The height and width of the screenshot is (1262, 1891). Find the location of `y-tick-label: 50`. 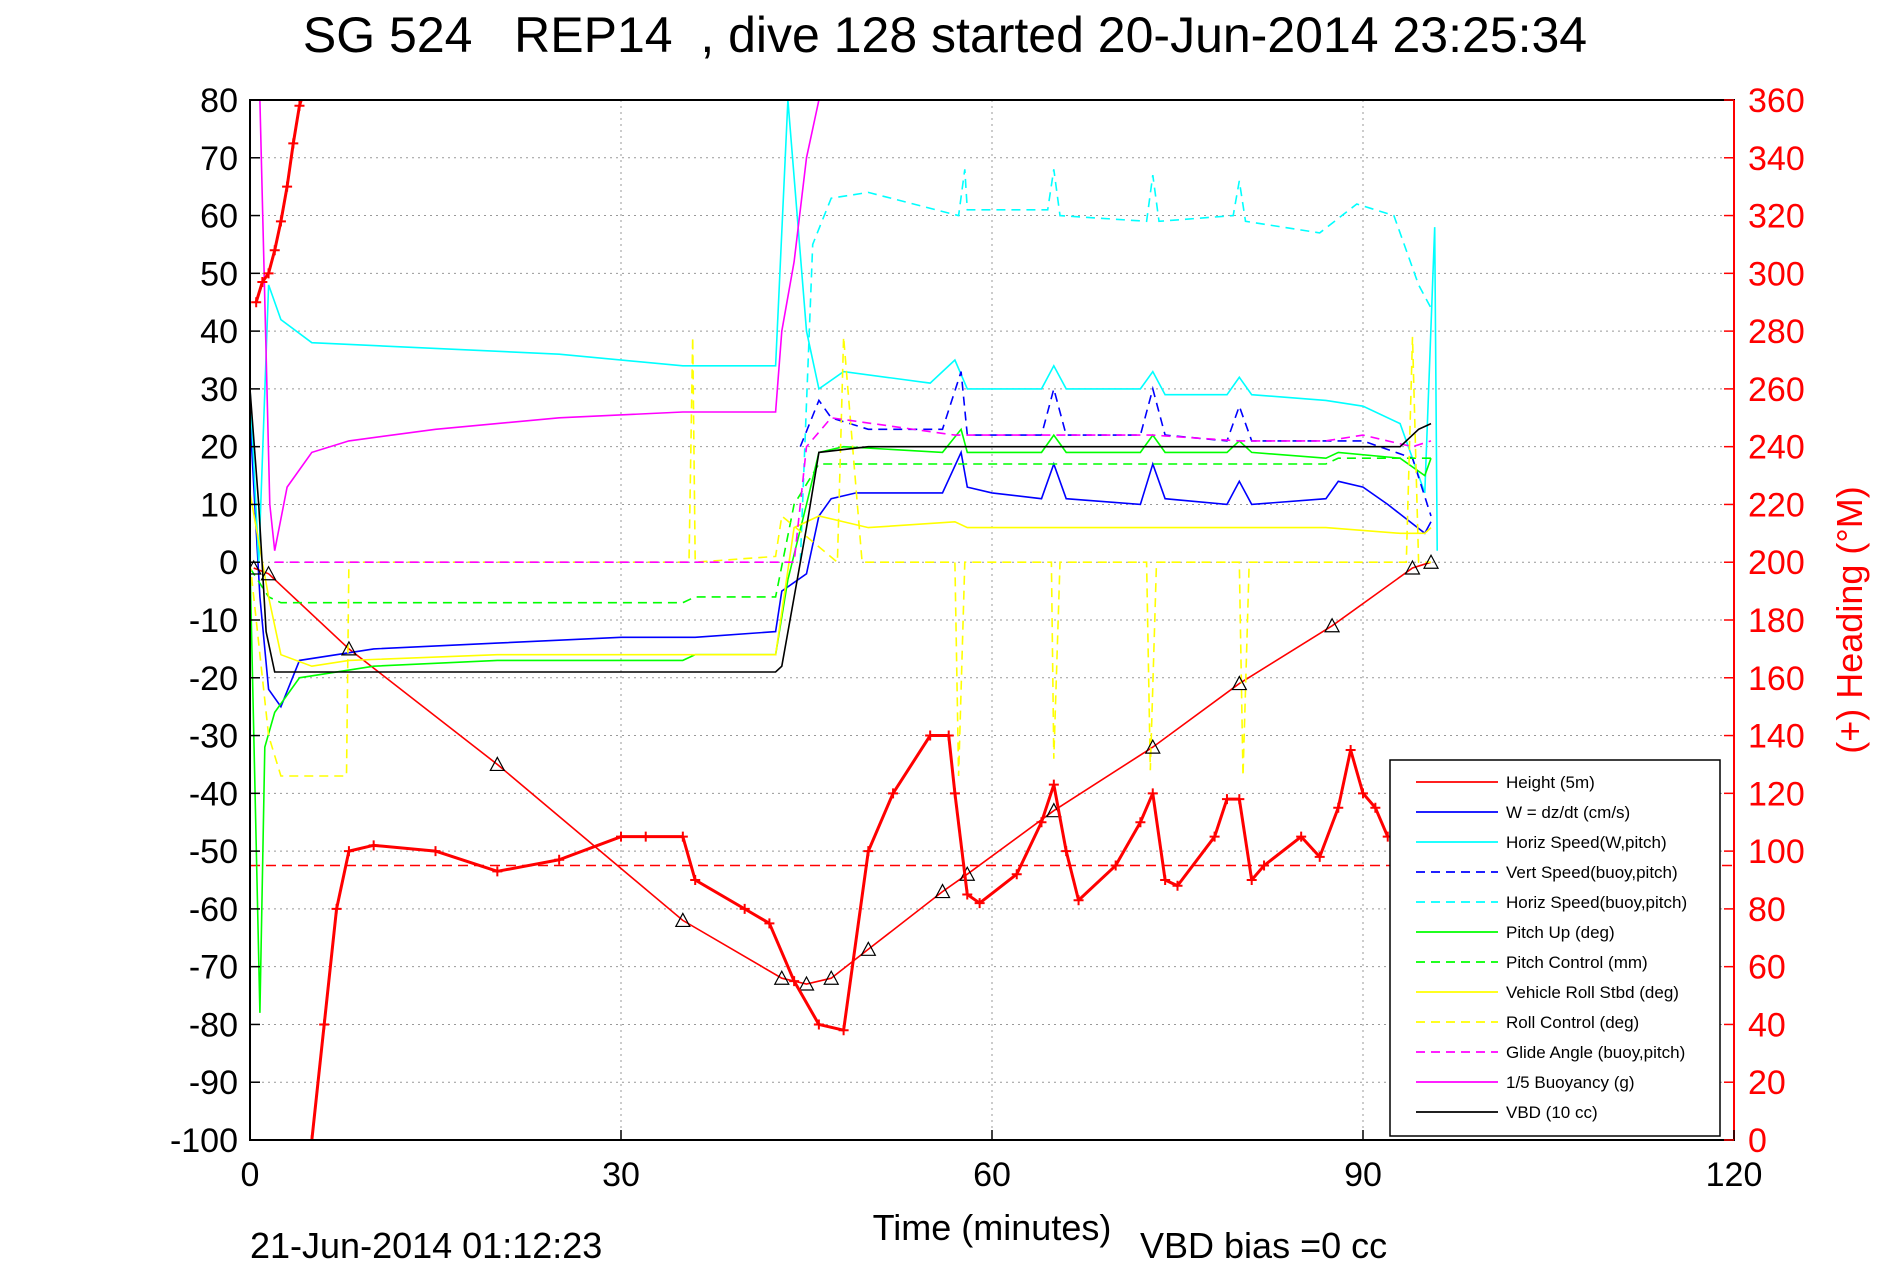

y-tick-label: 50 is located at coordinates (219, 274).